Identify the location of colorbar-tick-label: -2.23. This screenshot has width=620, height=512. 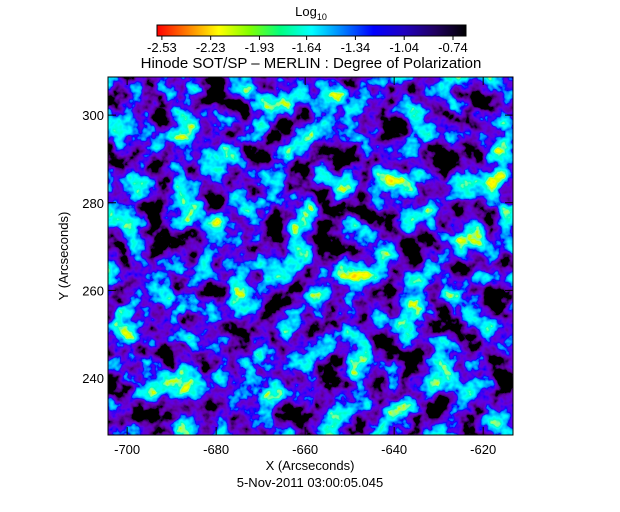
(211, 47).